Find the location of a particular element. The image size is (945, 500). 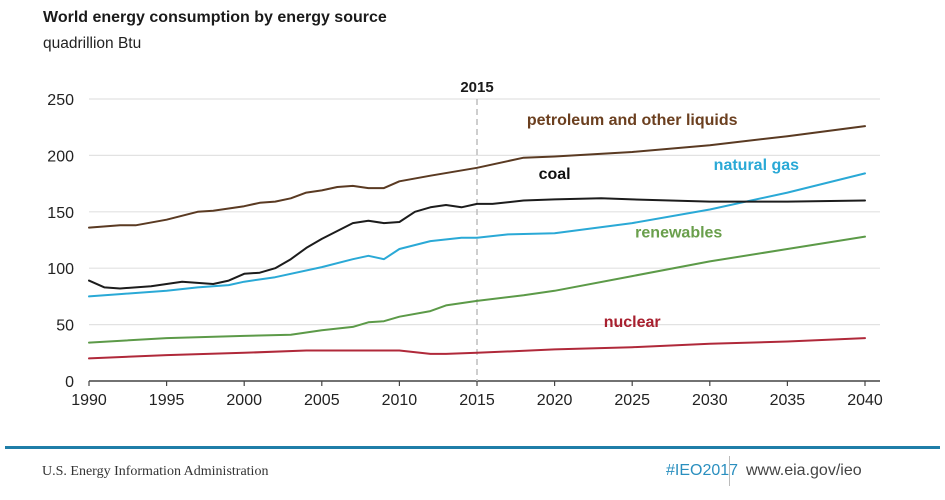

series-label-renewables: renewables is located at coordinates (678, 233).